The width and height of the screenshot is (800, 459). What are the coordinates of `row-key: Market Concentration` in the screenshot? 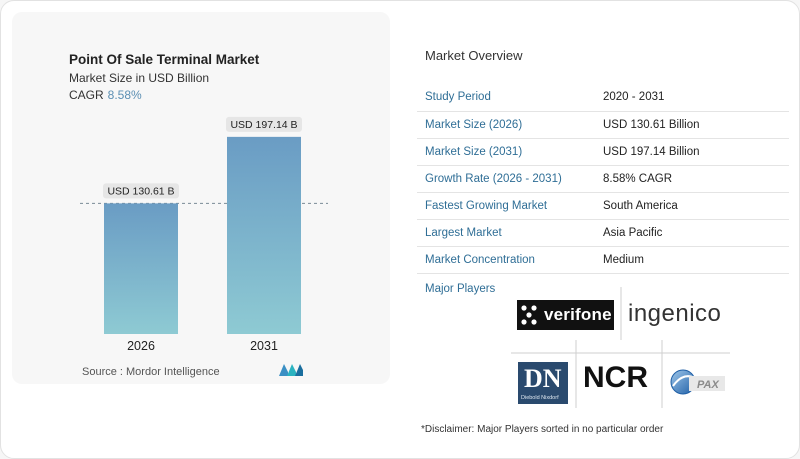 It's located at (506, 260).